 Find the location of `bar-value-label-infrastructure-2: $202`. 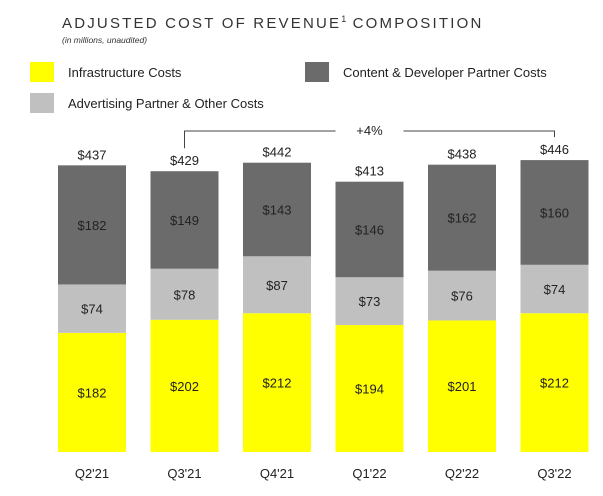

bar-value-label-infrastructure-2: $202 is located at coordinates (184, 386).